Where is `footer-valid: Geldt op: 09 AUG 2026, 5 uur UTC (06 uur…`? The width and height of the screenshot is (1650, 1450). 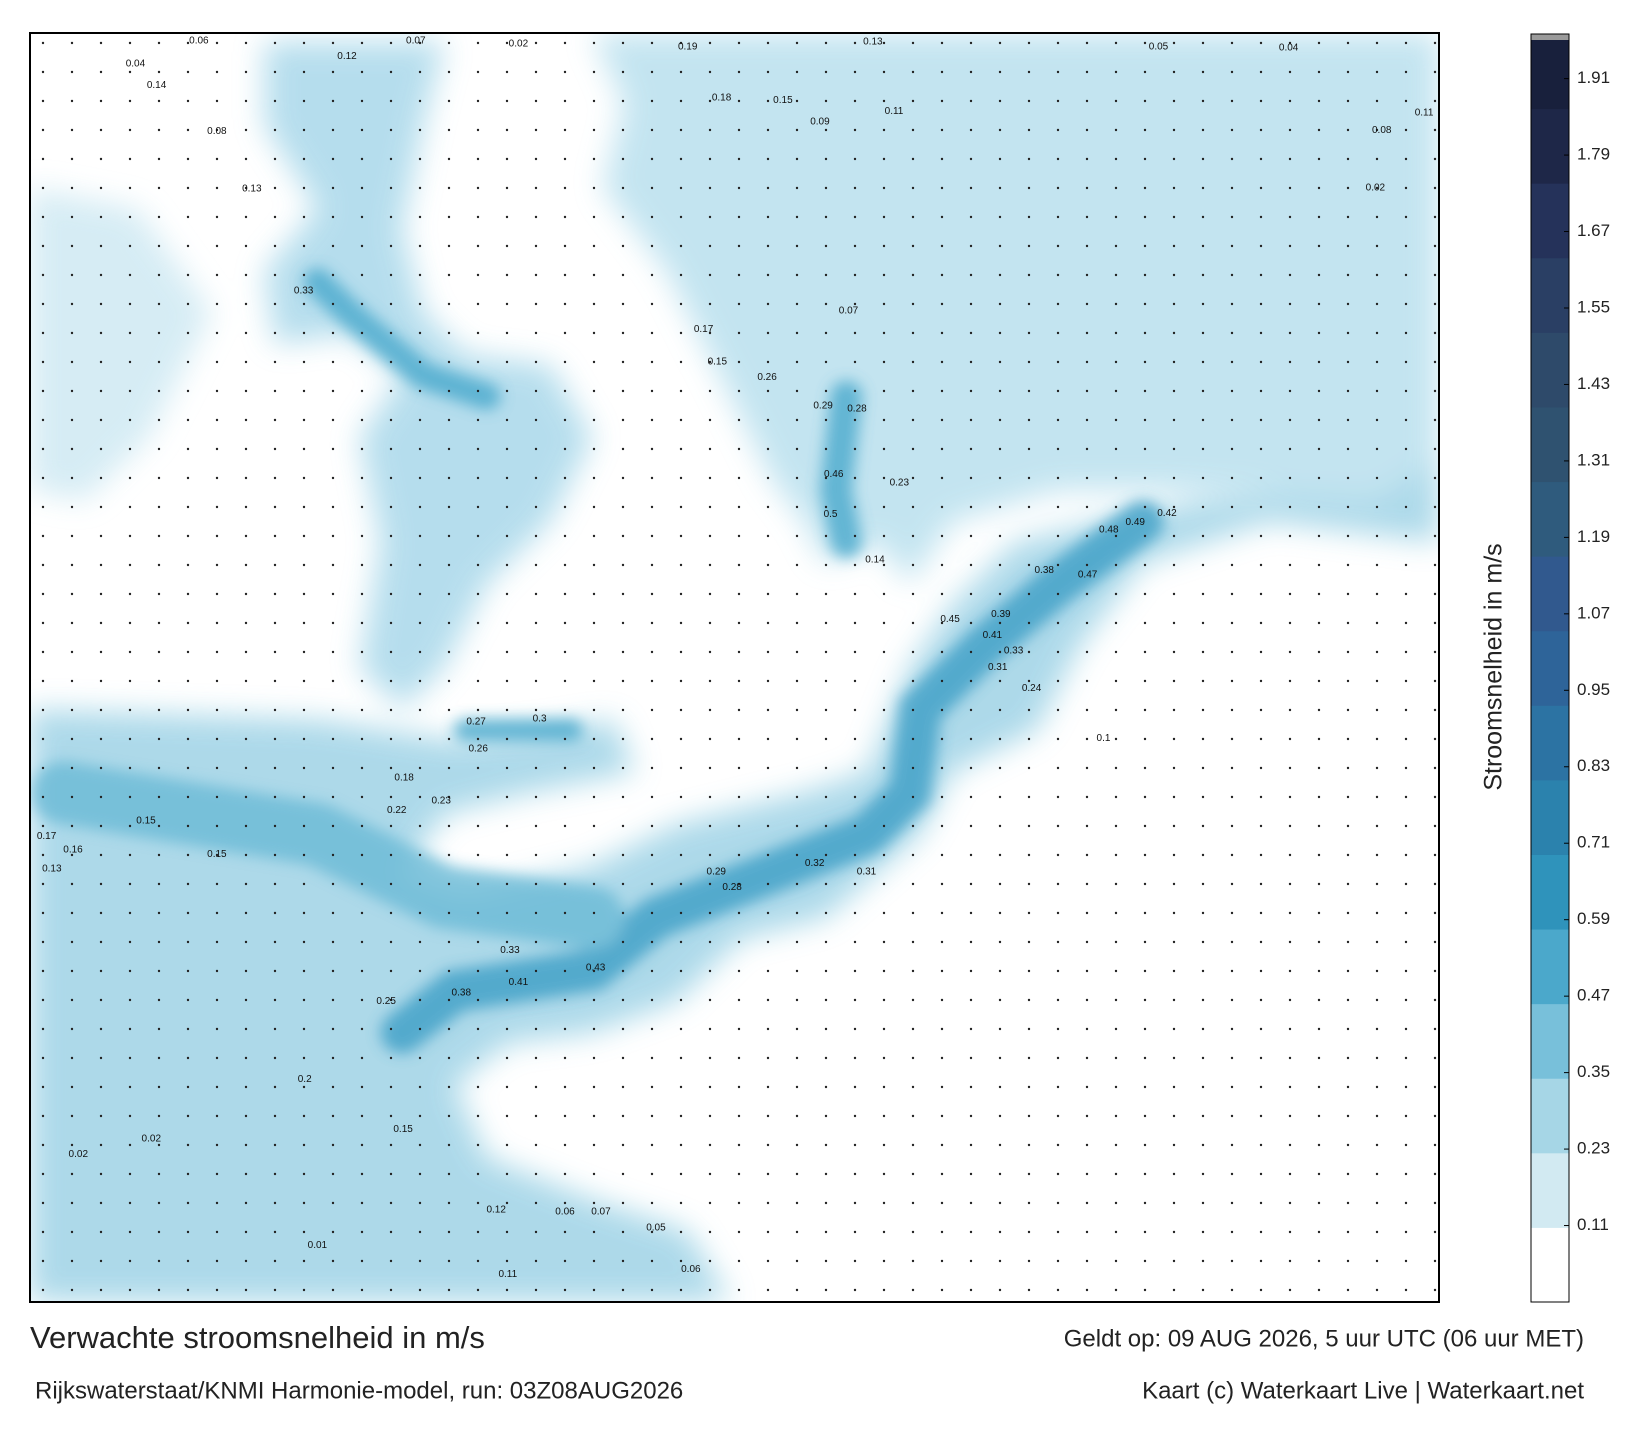
footer-valid: Geldt op: 09 AUG 2026, 5 uur UTC (06 uur… is located at coordinates (1324, 1338).